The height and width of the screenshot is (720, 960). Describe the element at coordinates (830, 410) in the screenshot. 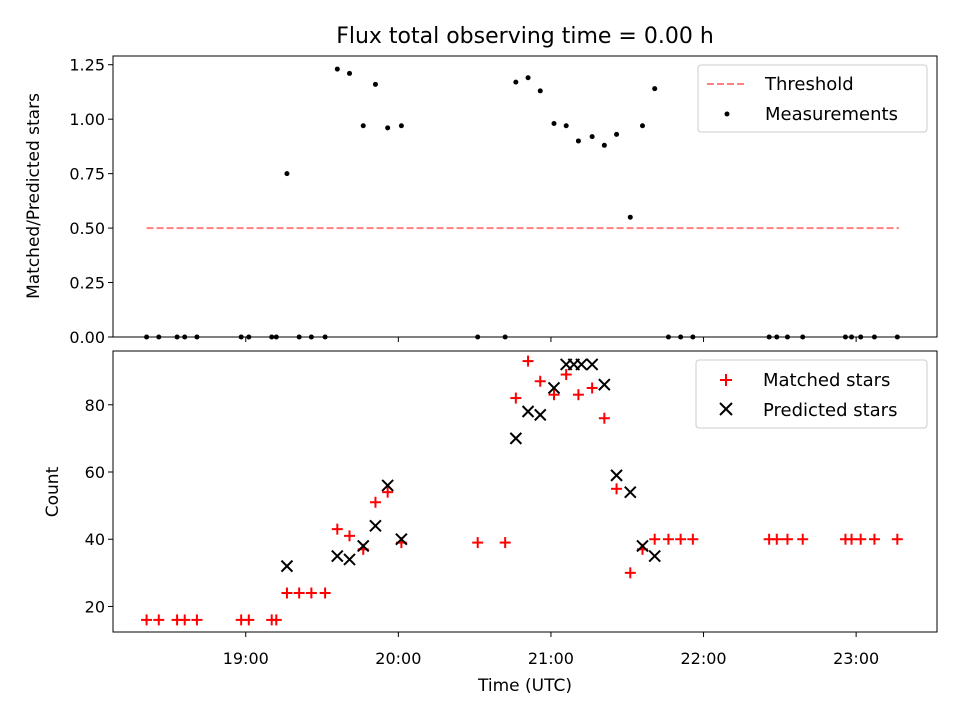

I see `legend-predicted-label: Predicted stars` at that location.